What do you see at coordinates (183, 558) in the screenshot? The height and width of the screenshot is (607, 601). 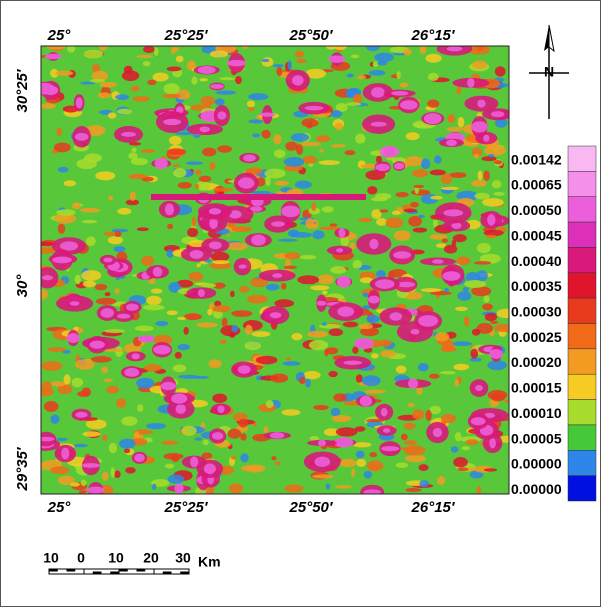 I see `scale-label: 30` at bounding box center [183, 558].